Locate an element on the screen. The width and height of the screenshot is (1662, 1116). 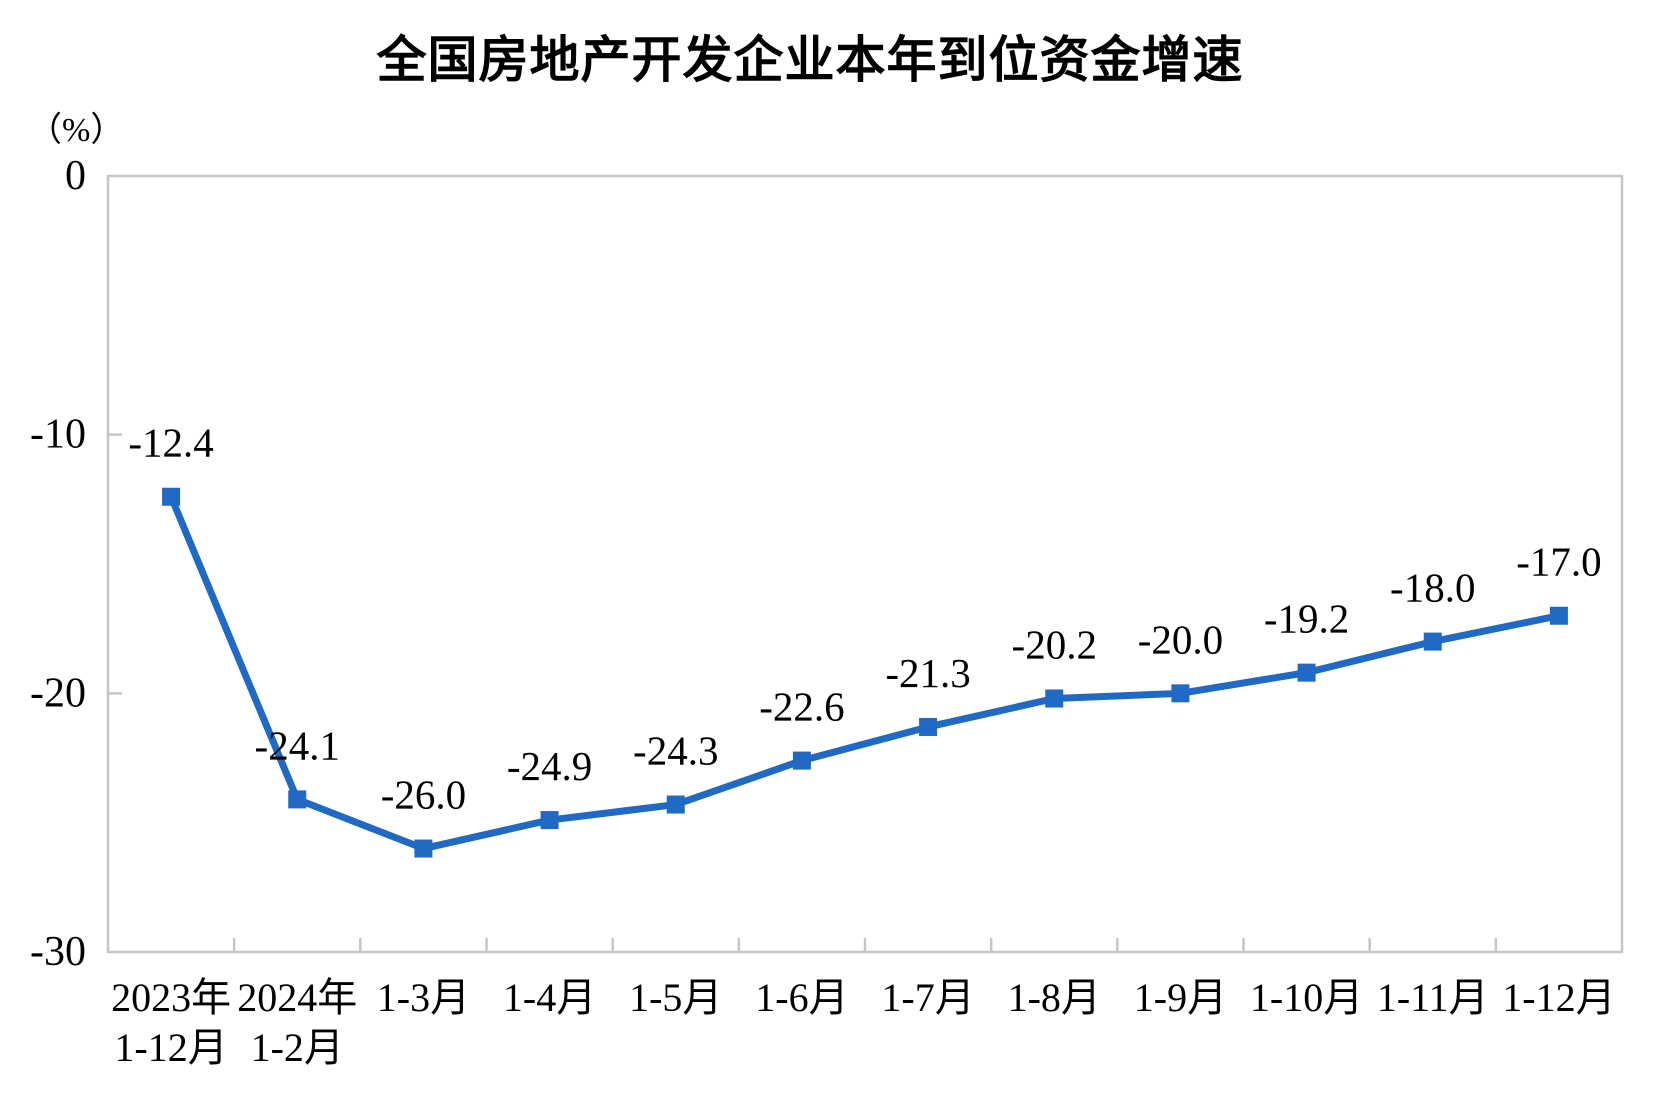
data-point-label: -17.0 is located at coordinates (1558, 562).